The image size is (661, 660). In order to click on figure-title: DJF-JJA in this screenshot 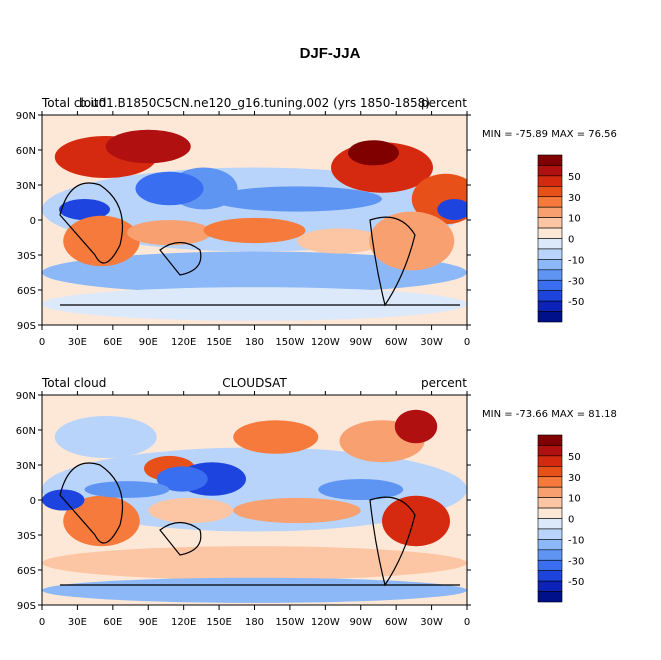, I will do `click(330, 53)`.